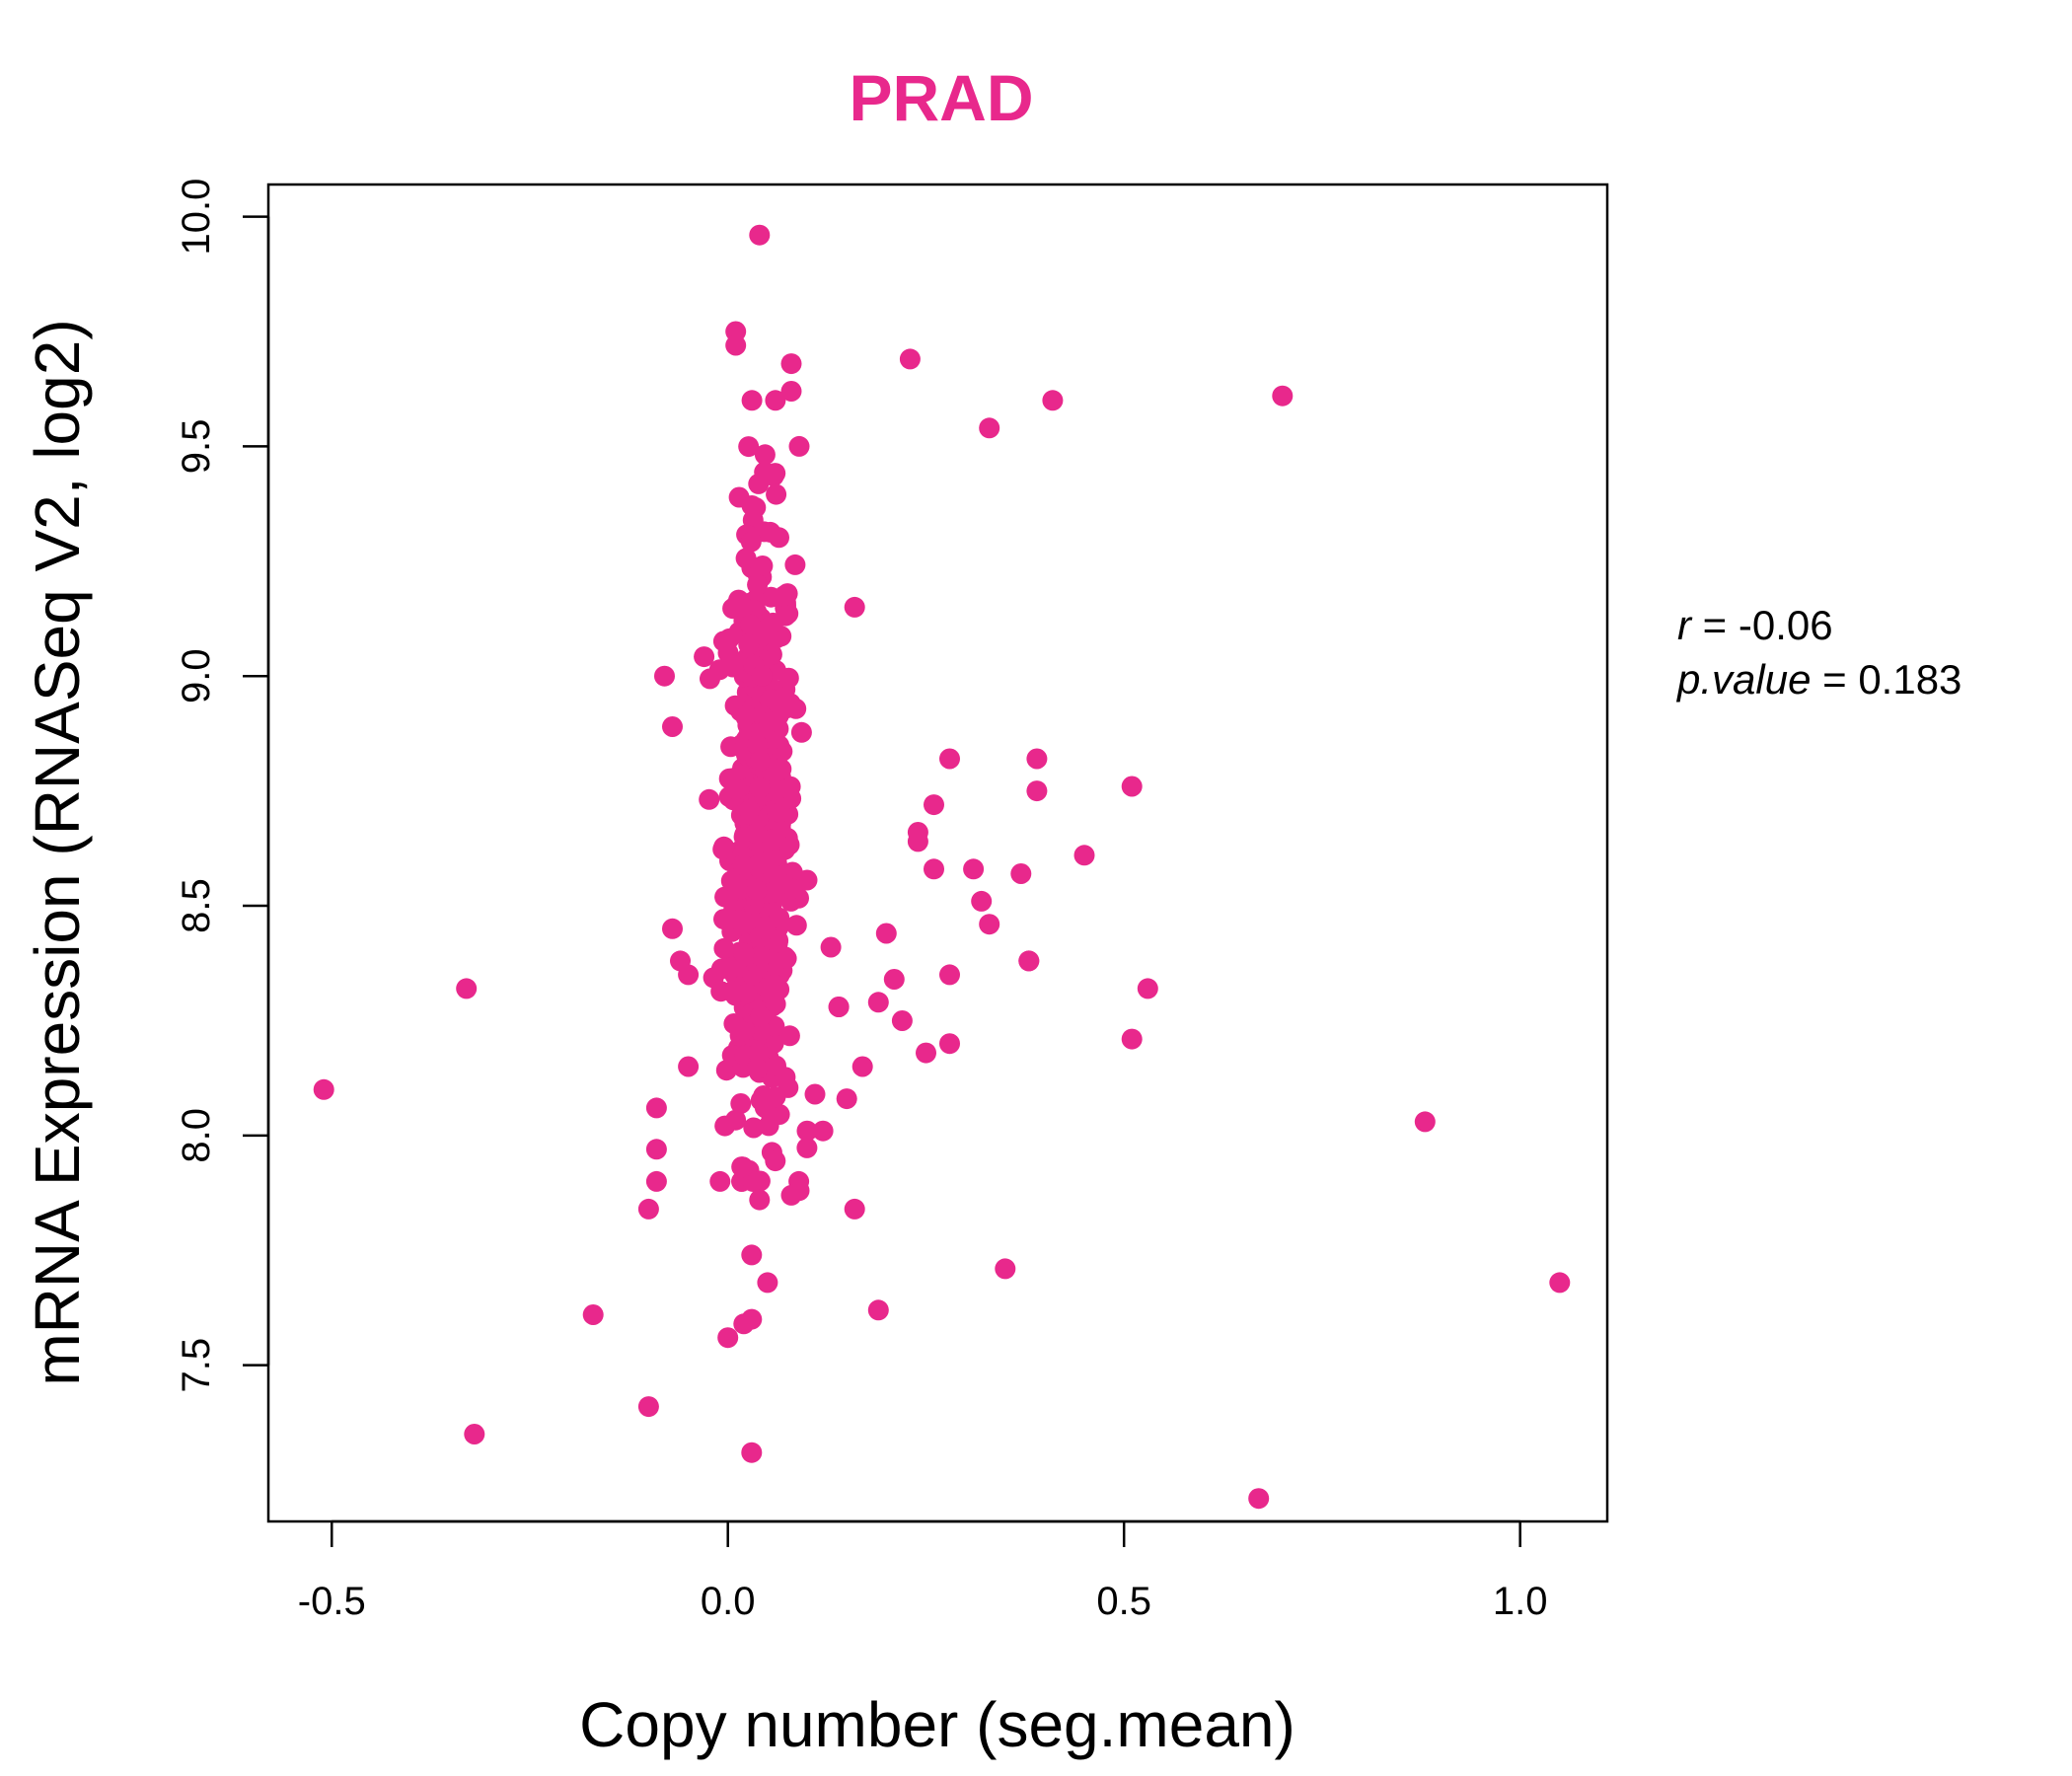 The height and width of the screenshot is (1776, 2072). What do you see at coordinates (729, 1602) in the screenshot?
I see `x-tick-label: 0.0` at bounding box center [729, 1602].